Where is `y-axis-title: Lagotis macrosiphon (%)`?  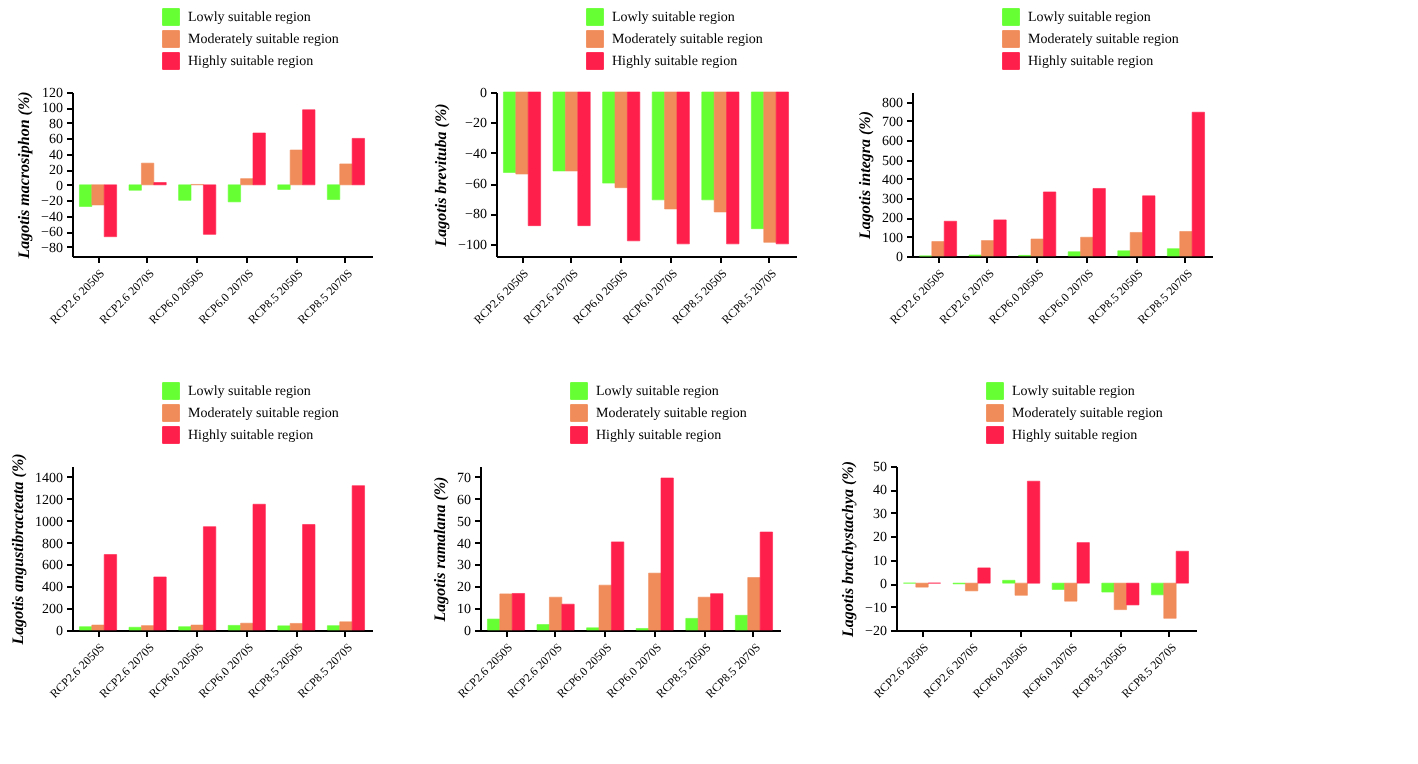
y-axis-title: Lagotis macrosiphon (%) is located at coordinates (24, 175).